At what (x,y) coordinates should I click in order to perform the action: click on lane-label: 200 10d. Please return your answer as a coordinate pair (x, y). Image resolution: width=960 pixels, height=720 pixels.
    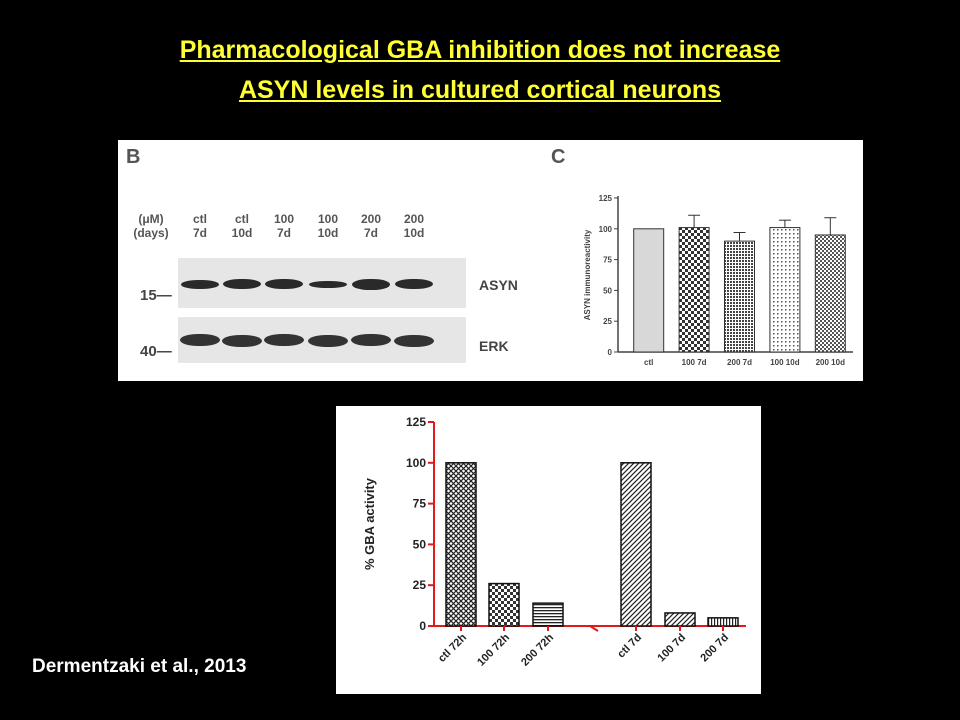
    Looking at the image, I should click on (414, 226).